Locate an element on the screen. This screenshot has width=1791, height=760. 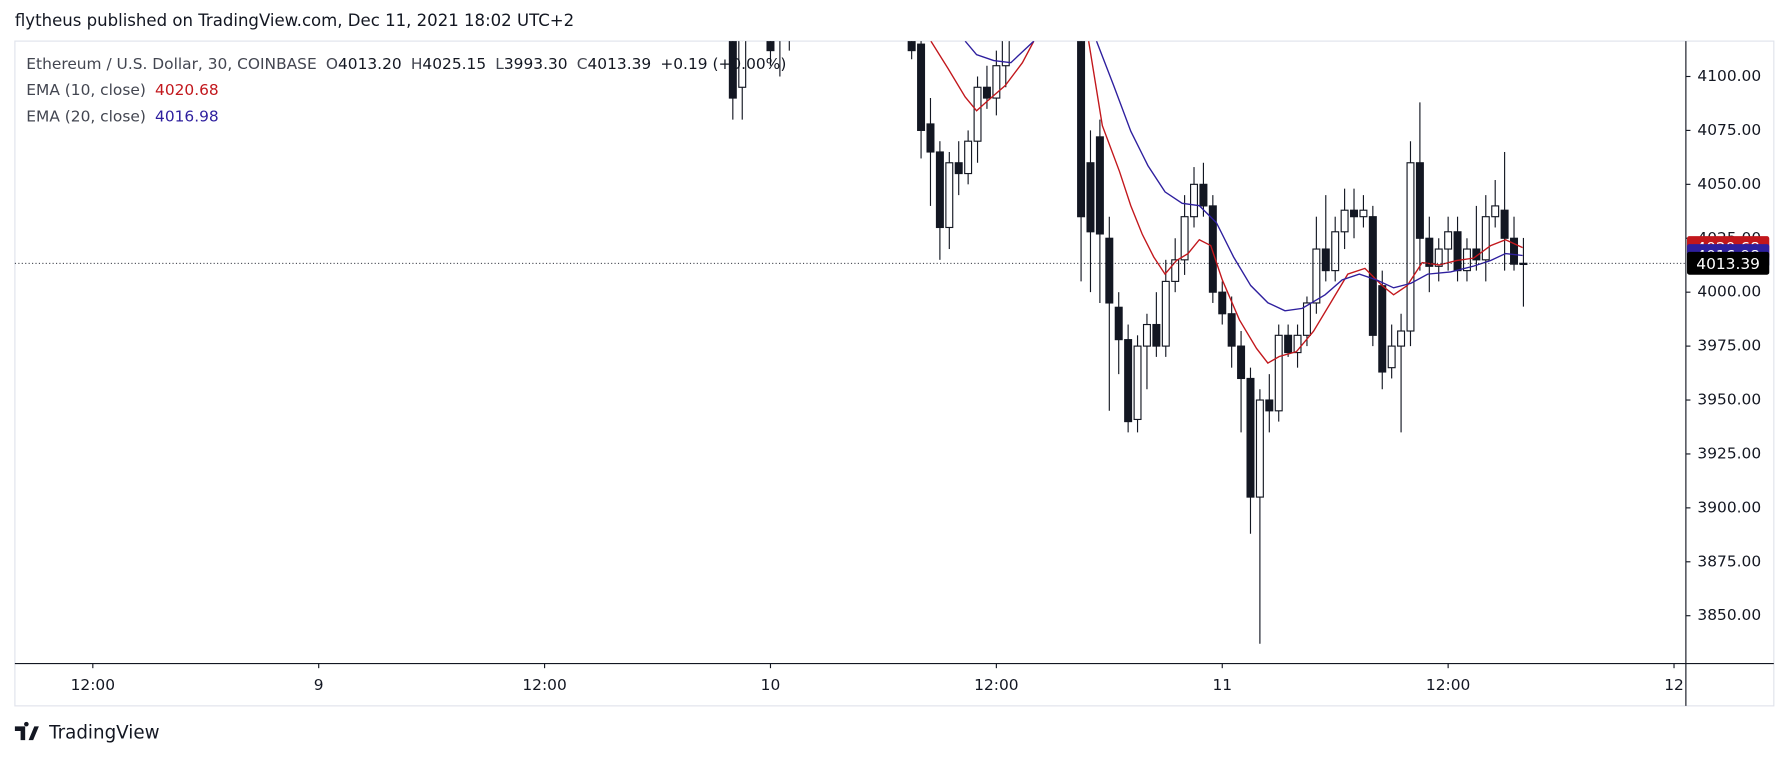
y-tick-label: 4050.00 is located at coordinates (1729, 184).